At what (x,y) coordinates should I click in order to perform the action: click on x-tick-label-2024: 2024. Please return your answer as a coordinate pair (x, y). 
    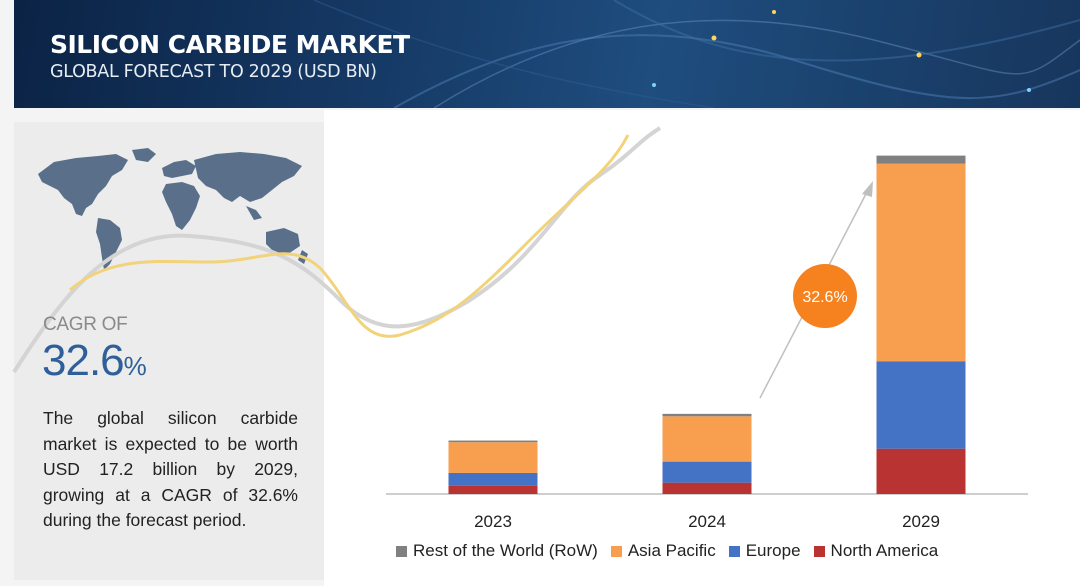
    Looking at the image, I should click on (707, 521).